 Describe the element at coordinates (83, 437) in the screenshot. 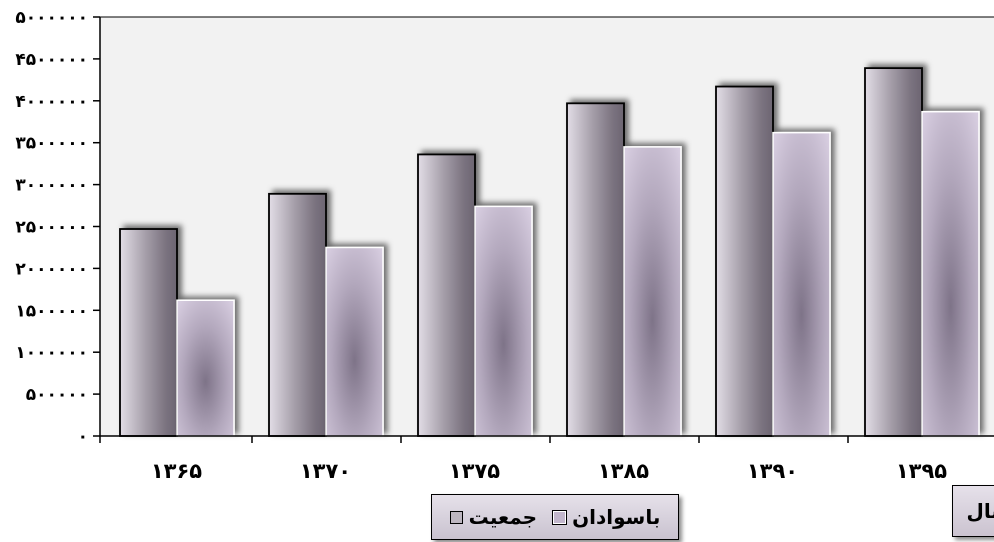

I see `y-tick-label: ۰` at that location.